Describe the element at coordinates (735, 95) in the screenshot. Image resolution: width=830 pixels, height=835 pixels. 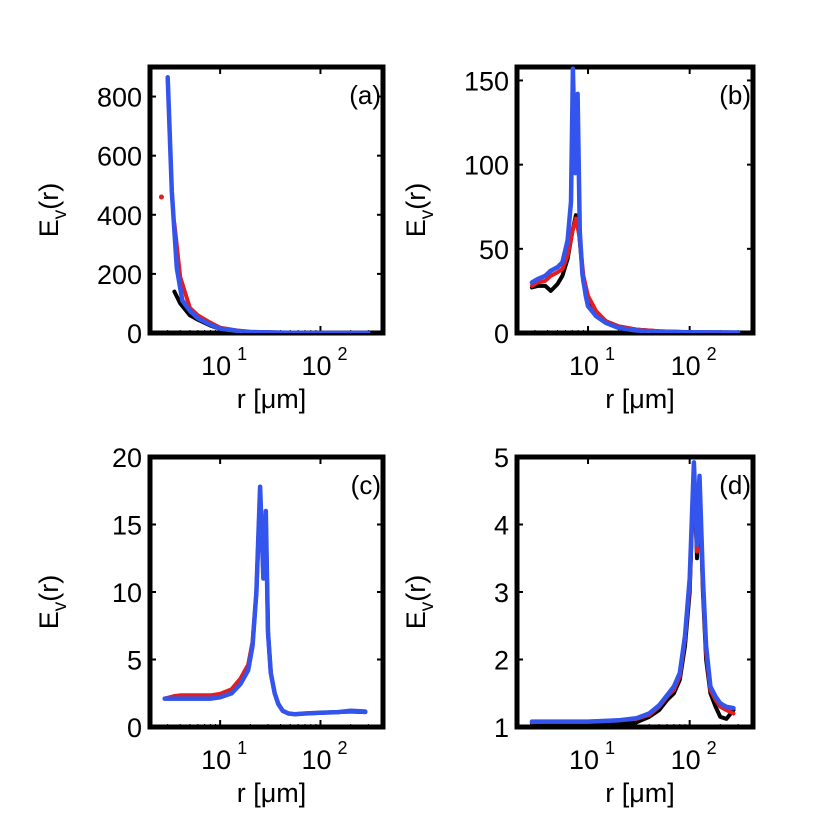
I see `panel-label-b: (b)` at that location.